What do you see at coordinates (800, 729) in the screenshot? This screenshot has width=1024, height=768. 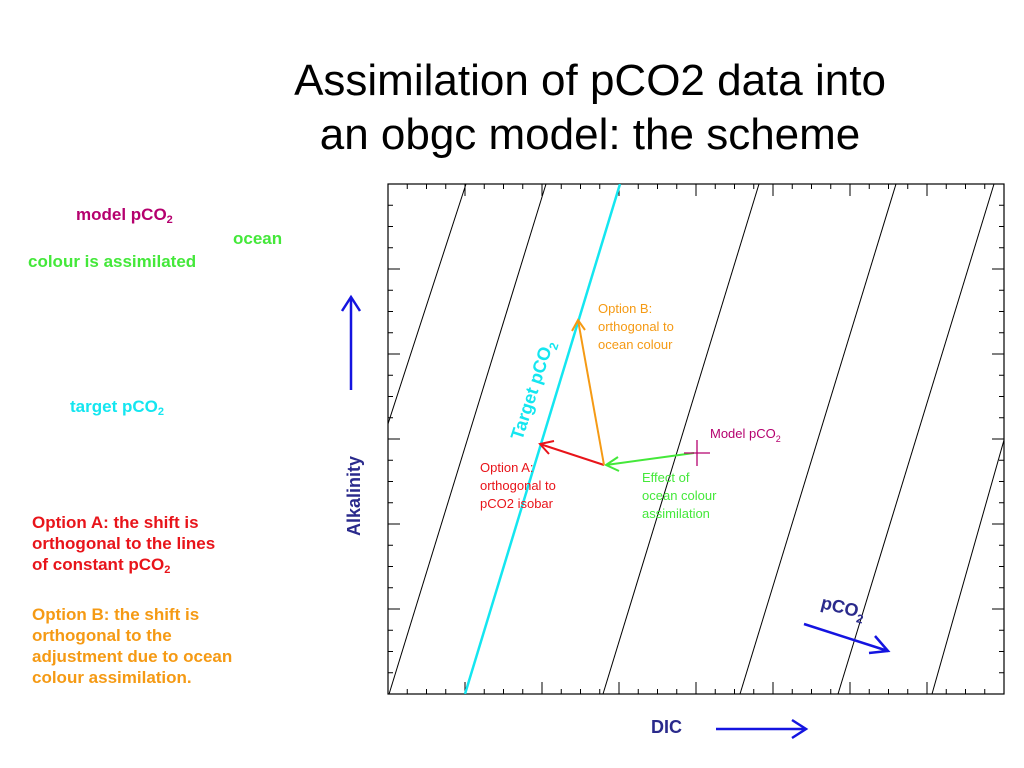 I see `dic-arrow-head` at bounding box center [800, 729].